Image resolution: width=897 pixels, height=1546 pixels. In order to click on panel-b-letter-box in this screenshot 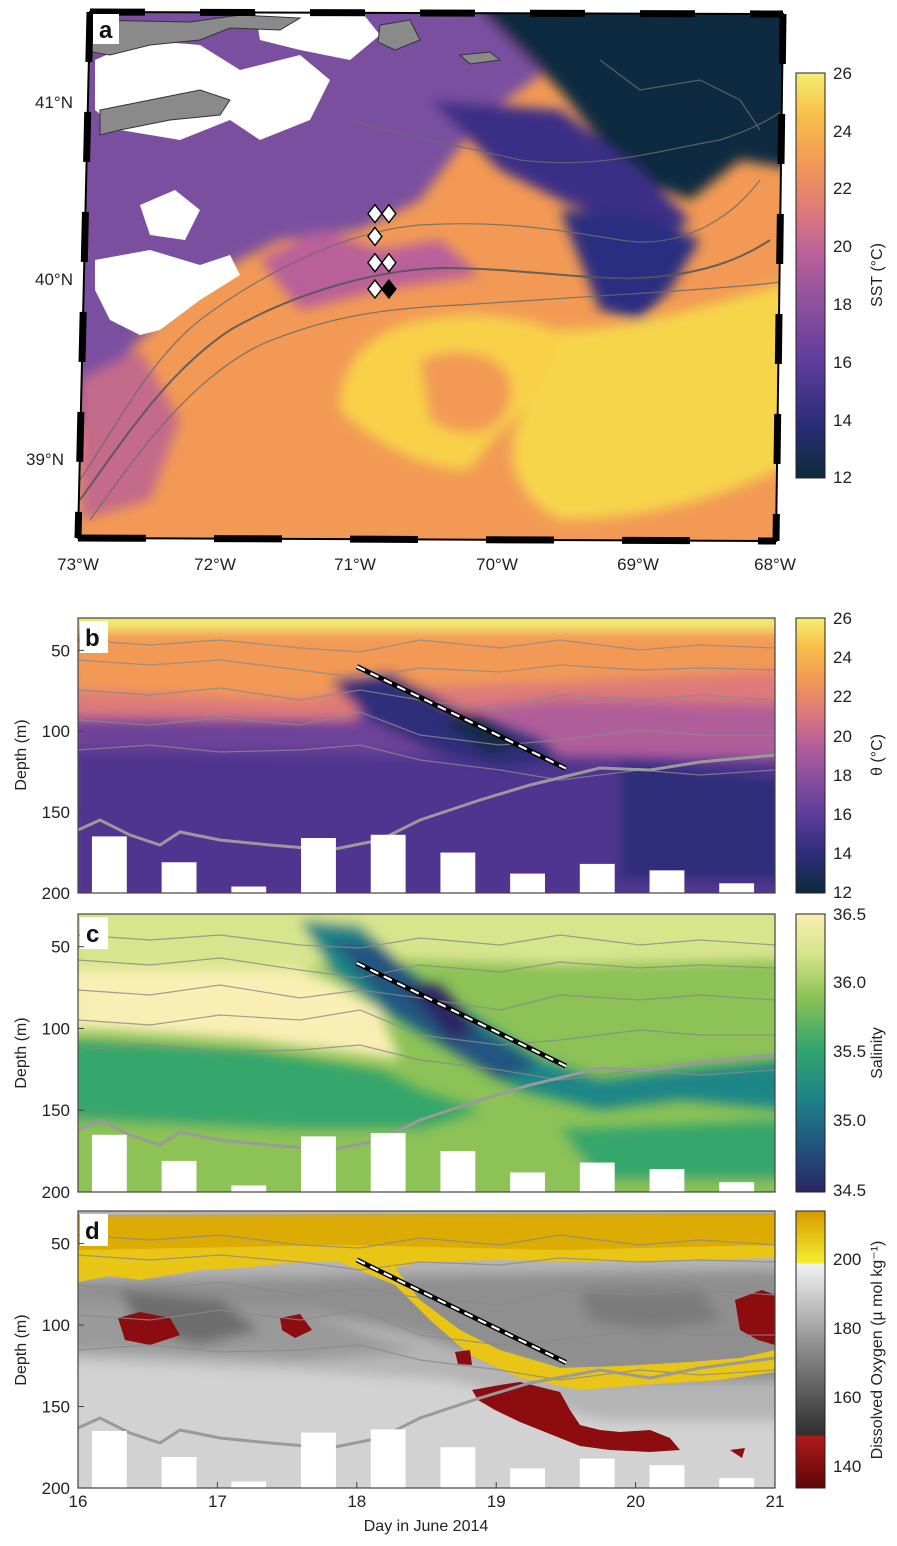, I will do `click(94, 637)`.